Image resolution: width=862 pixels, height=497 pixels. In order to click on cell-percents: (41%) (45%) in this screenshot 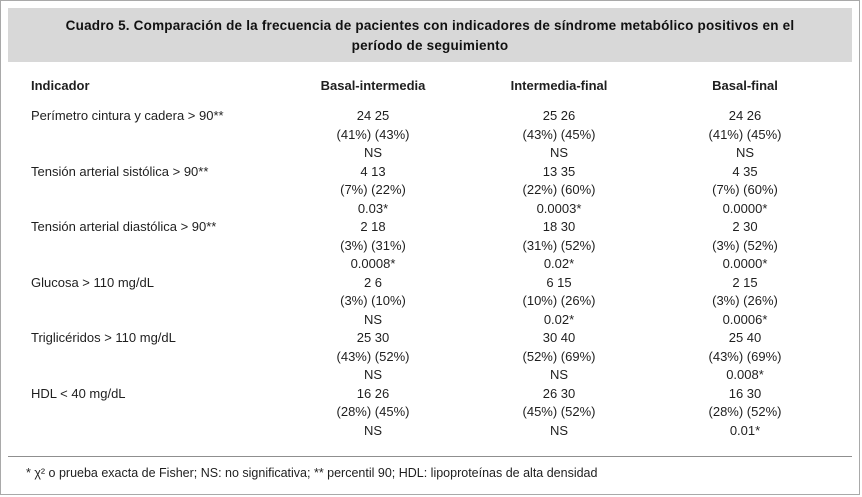, I will do `click(745, 134)`.